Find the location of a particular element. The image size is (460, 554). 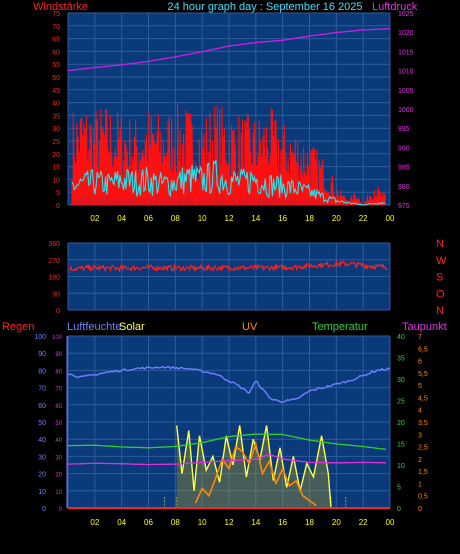

humidity-ytick-80: 80 is located at coordinates (42, 371).